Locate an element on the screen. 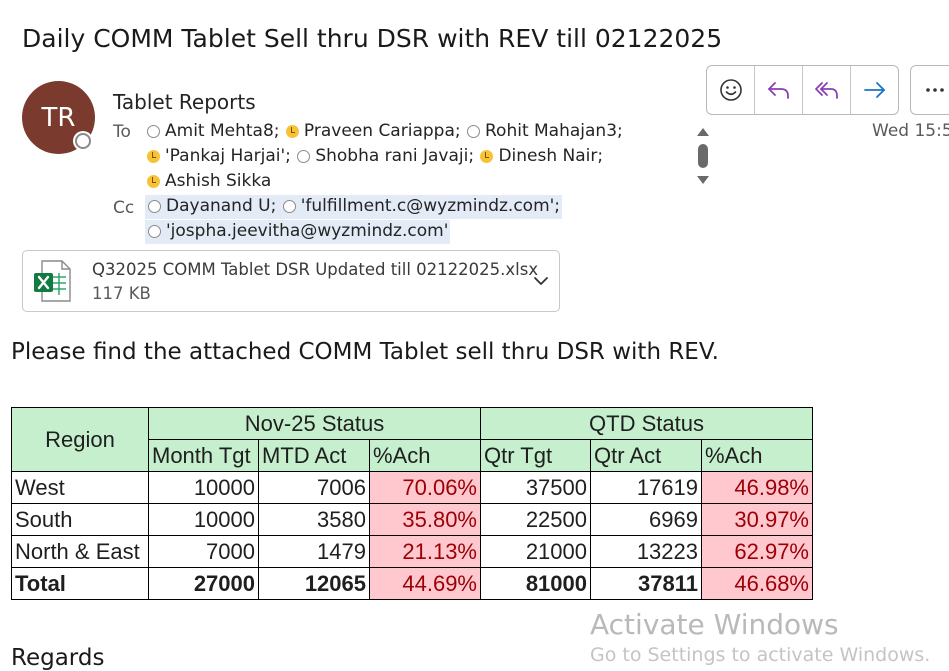 This screenshot has width=949, height=671. emoji-icon is located at coordinates (730, 90).